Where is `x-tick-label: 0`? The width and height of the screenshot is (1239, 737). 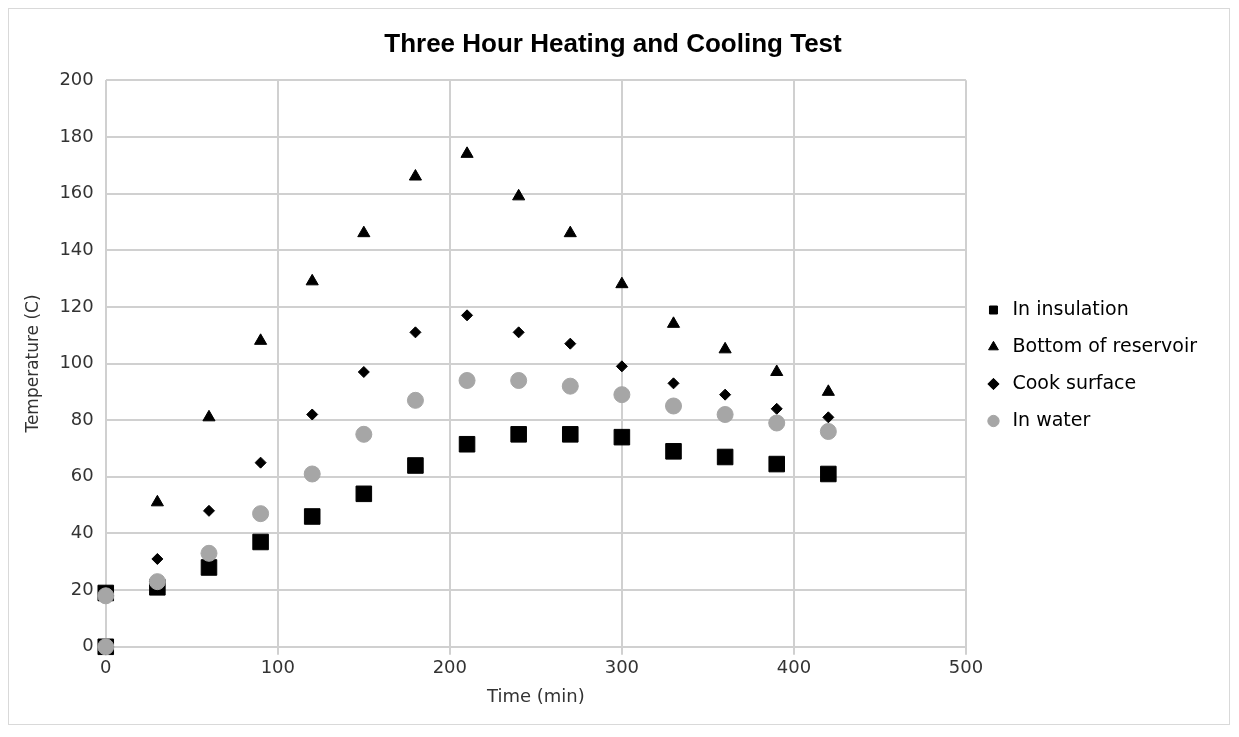
x-tick-label: 0 is located at coordinates (106, 667).